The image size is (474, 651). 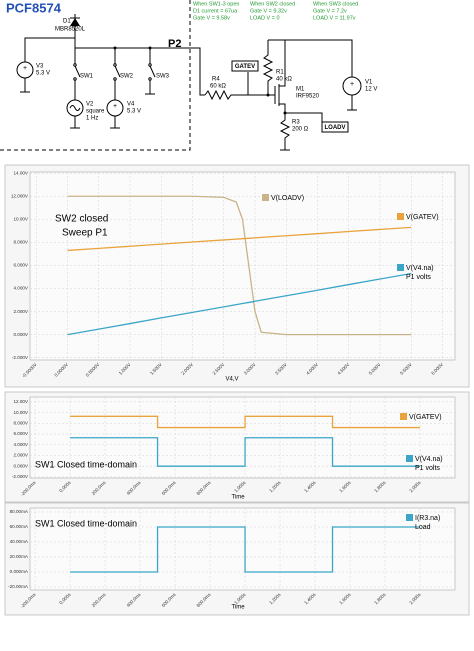 What do you see at coordinates (140, 71) in the screenshot?
I see `bus-wire` at bounding box center [140, 71].